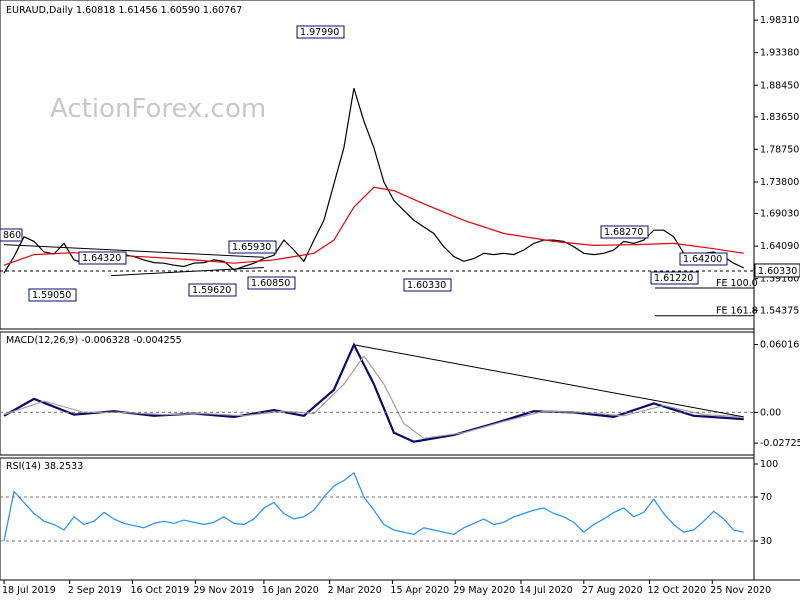  I want to click on y-tick-label-1-1: 0.00, so click(770, 412).